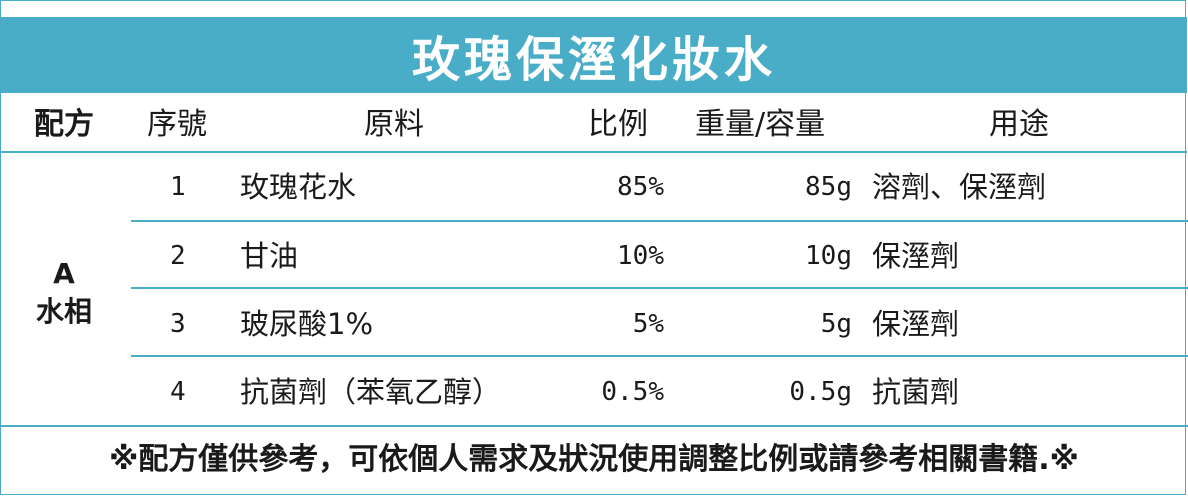 This screenshot has width=1188, height=500. I want to click on table-header: 配方 序號 原料 比例 重量/容量 用途, so click(594, 124).